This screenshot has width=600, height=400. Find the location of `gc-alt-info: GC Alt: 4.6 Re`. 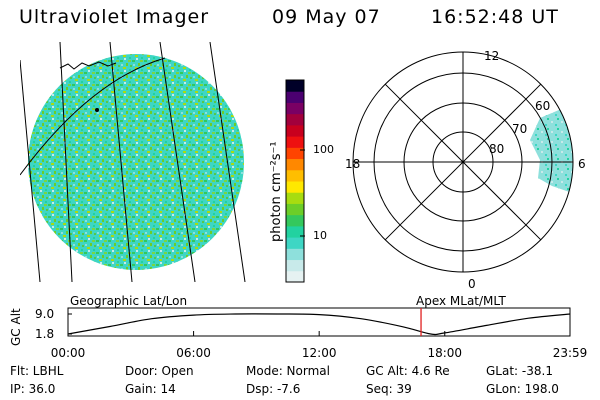

gc-alt-info: GC Alt: 4.6 Re is located at coordinates (408, 371).